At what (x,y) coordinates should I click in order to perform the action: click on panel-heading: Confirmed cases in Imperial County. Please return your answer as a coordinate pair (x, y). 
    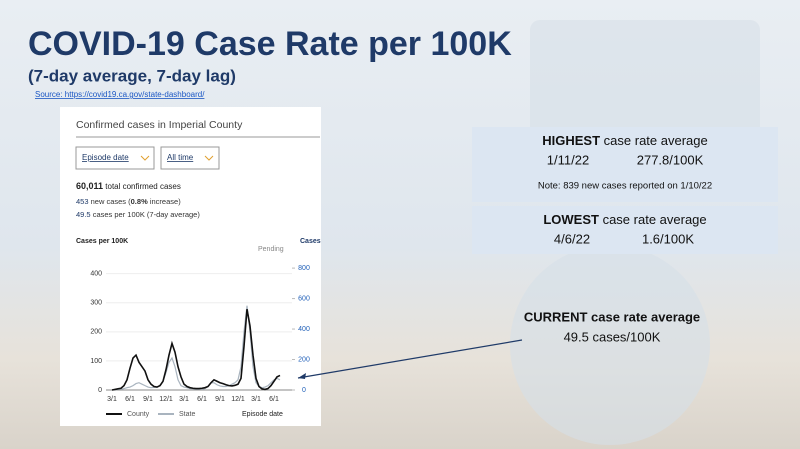
    Looking at the image, I should click on (159, 125).